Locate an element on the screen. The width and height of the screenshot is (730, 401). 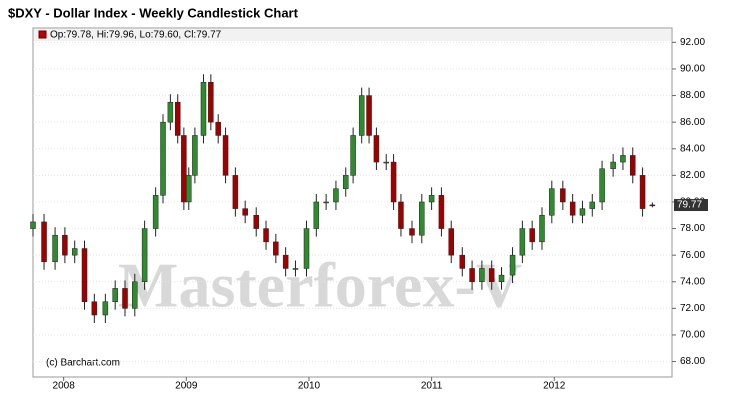
credit: (c) Barchart.com is located at coordinates (83, 363).